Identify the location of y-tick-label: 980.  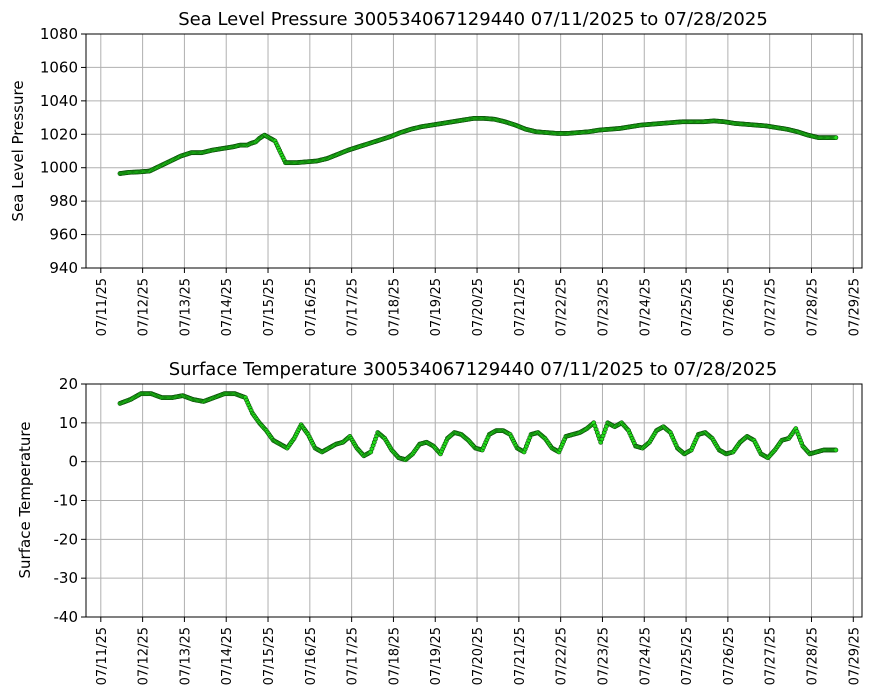
(63, 201).